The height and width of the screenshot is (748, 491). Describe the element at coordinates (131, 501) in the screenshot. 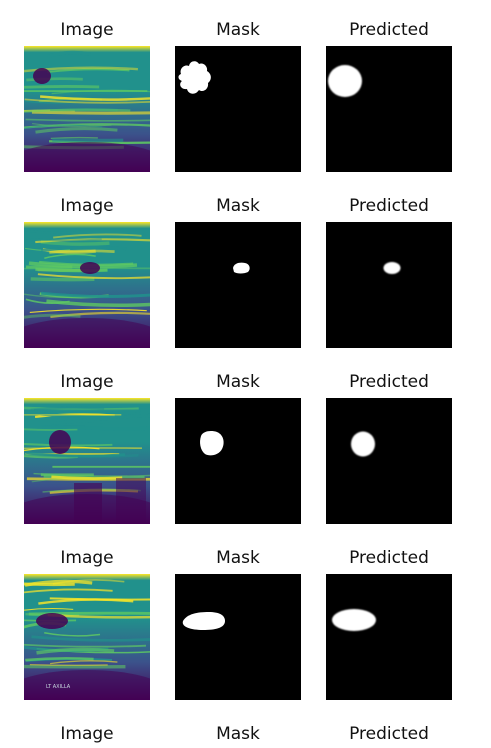

I see `shadow-column` at that location.